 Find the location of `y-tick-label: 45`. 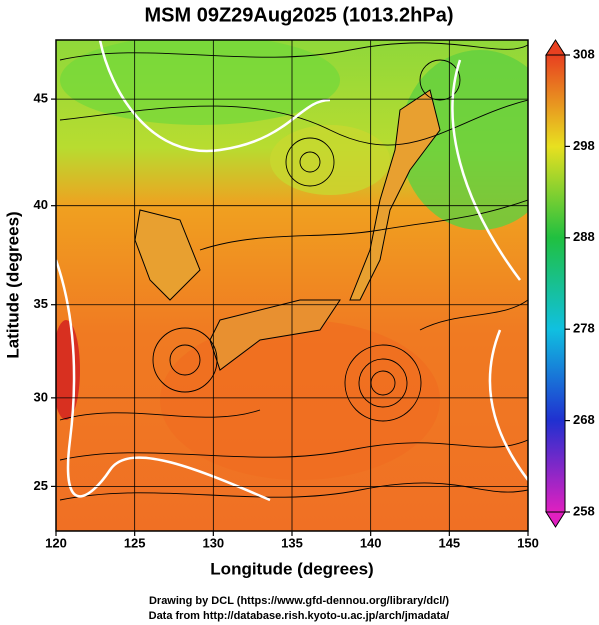

y-tick-label: 45 is located at coordinates (41, 98).